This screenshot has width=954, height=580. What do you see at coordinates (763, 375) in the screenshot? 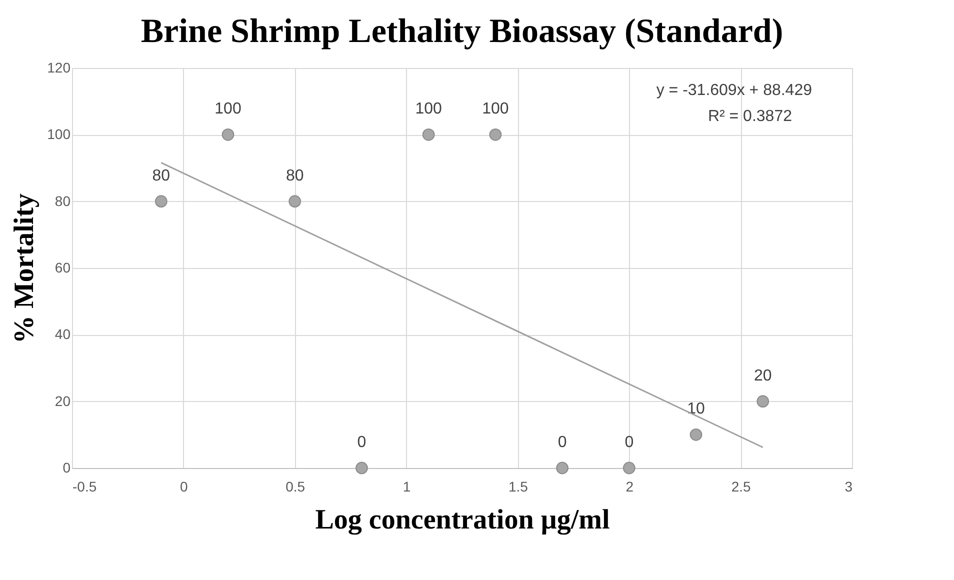
I see `data-label: 20` at bounding box center [763, 375].